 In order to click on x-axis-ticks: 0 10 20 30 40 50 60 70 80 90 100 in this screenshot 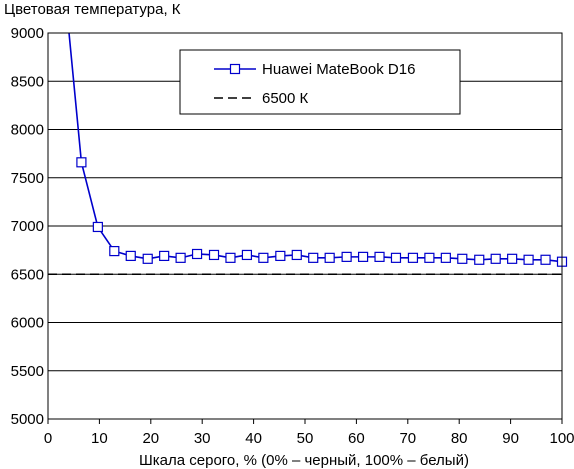, I will do `click(309, 433)`.